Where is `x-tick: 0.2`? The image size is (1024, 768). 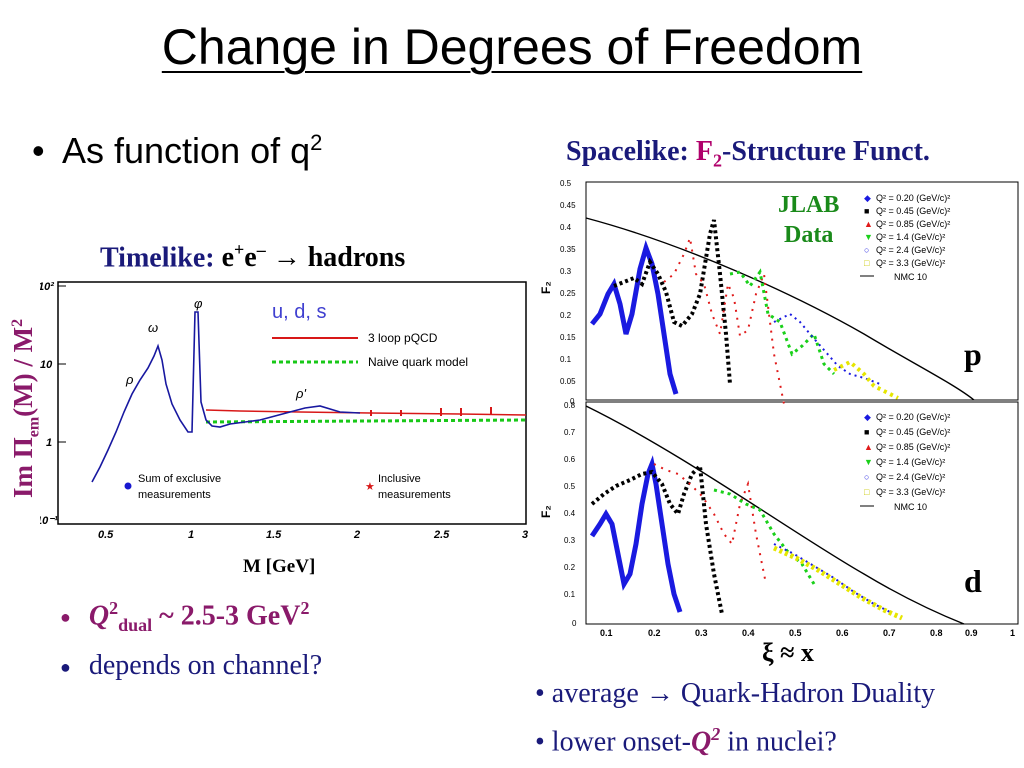 x-tick: 0.2 is located at coordinates (654, 633).